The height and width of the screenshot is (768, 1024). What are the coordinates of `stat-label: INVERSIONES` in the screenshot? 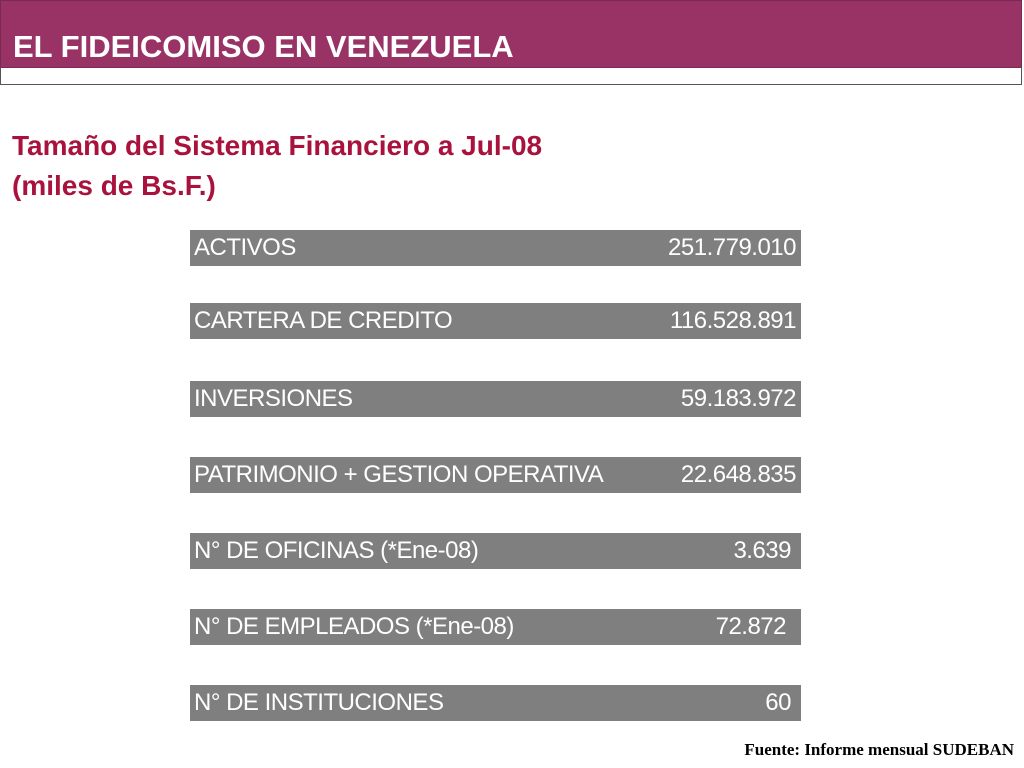 It's located at (273, 398).